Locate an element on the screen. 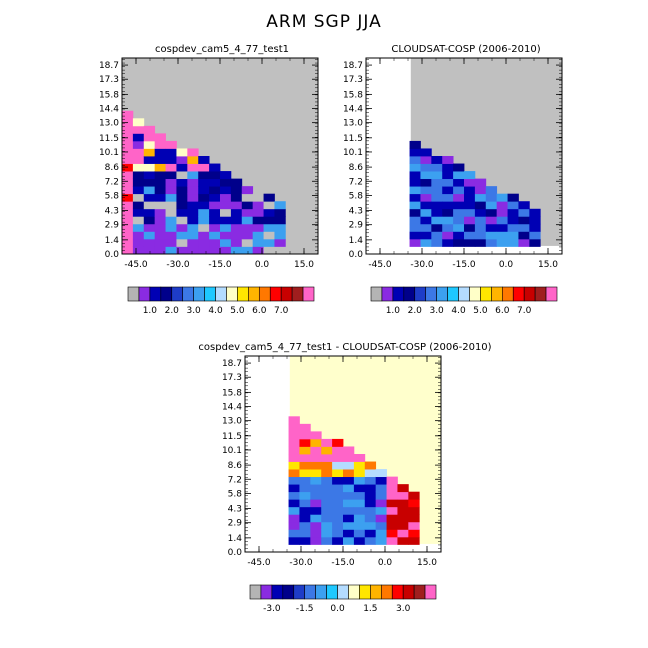 Image resolution: width=648 pixels, height=648 pixels. y-tick-label: 2.9 is located at coordinates (112, 226).